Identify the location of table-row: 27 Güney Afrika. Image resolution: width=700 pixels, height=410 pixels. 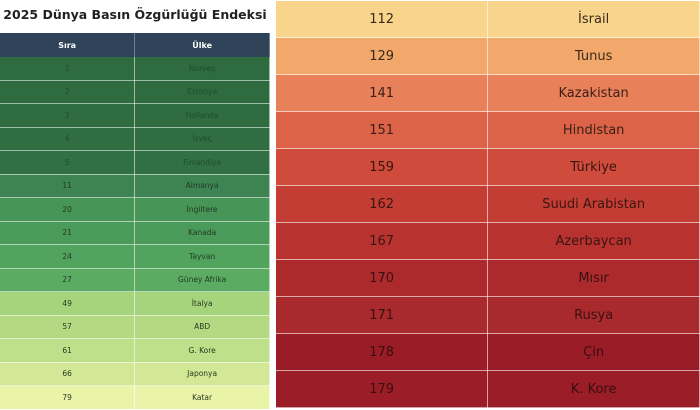
(135, 280).